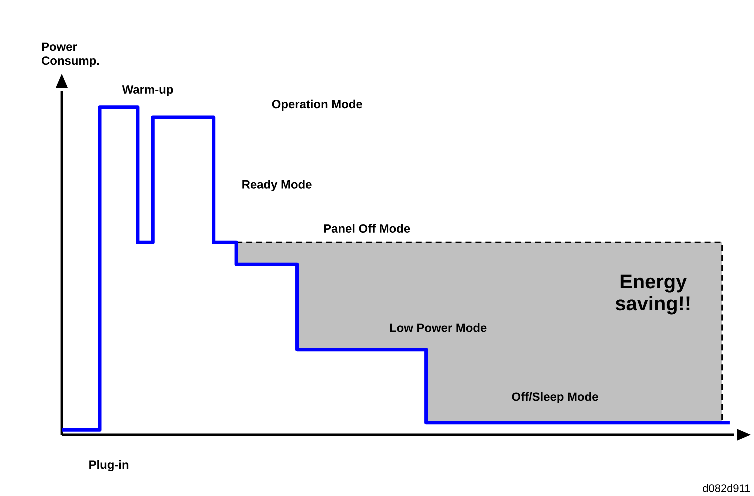 The width and height of the screenshot is (754, 496). I want to click on annotation: Panel Off Mode, so click(367, 229).